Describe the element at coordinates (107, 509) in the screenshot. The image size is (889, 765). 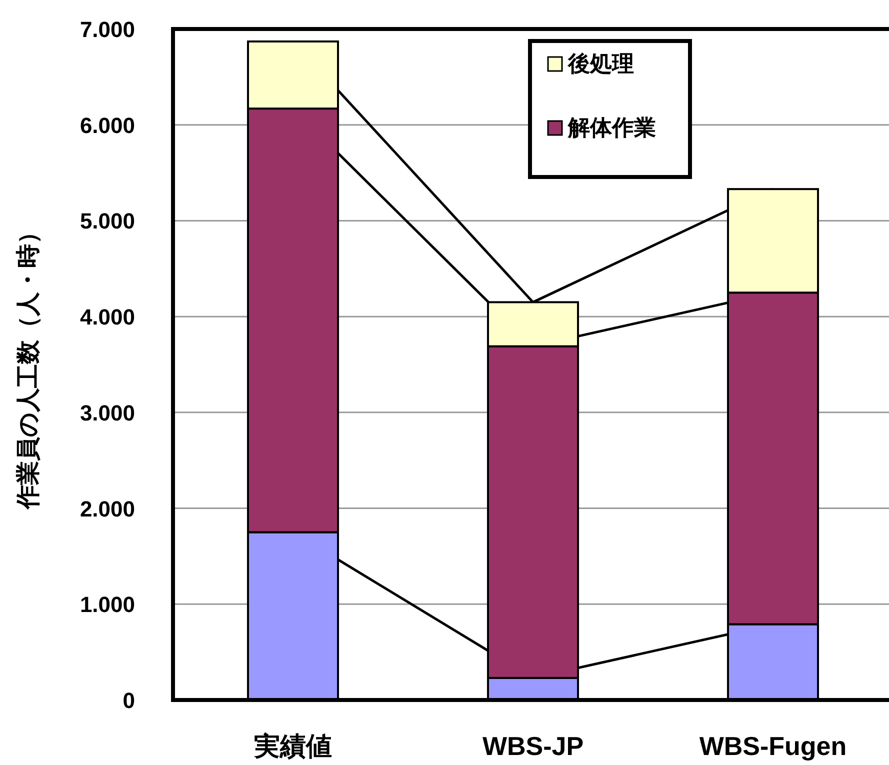
I see `y-tick-label: 2.000` at that location.